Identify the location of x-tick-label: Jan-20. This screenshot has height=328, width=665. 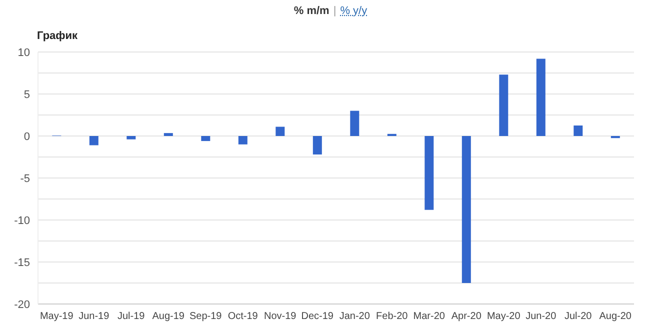
(354, 316).